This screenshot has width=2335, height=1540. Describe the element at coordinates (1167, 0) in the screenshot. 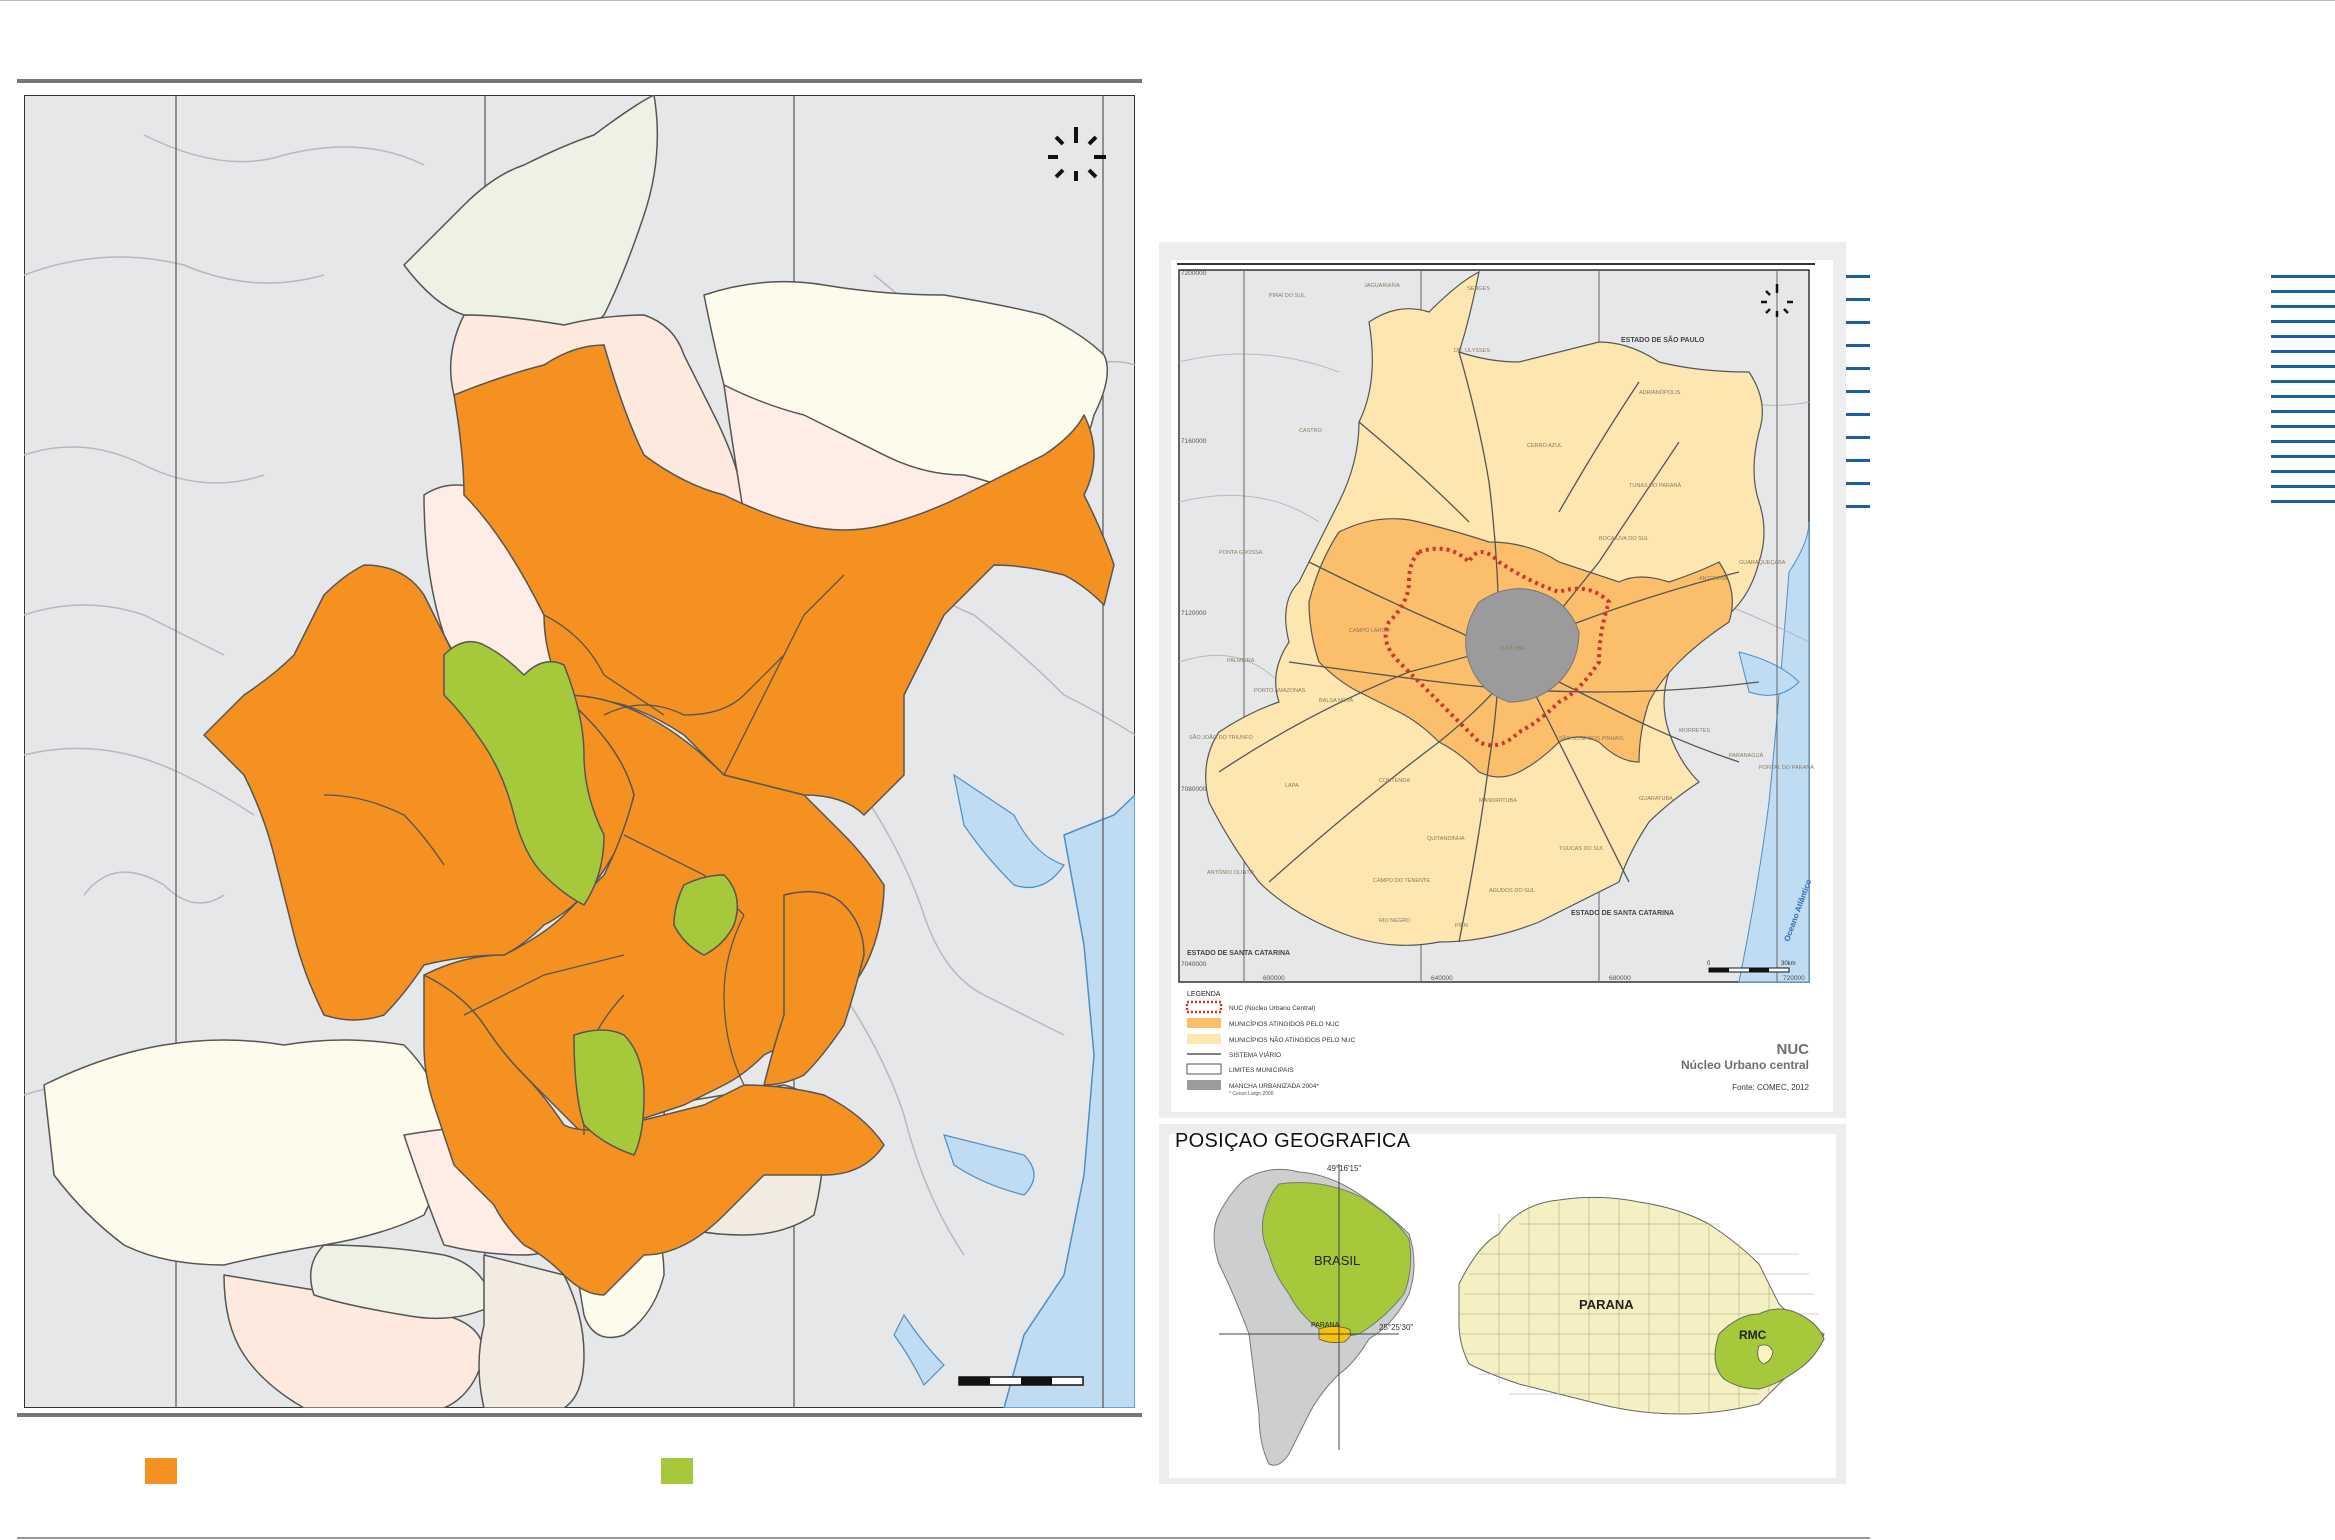

I see `top-rule` at that location.